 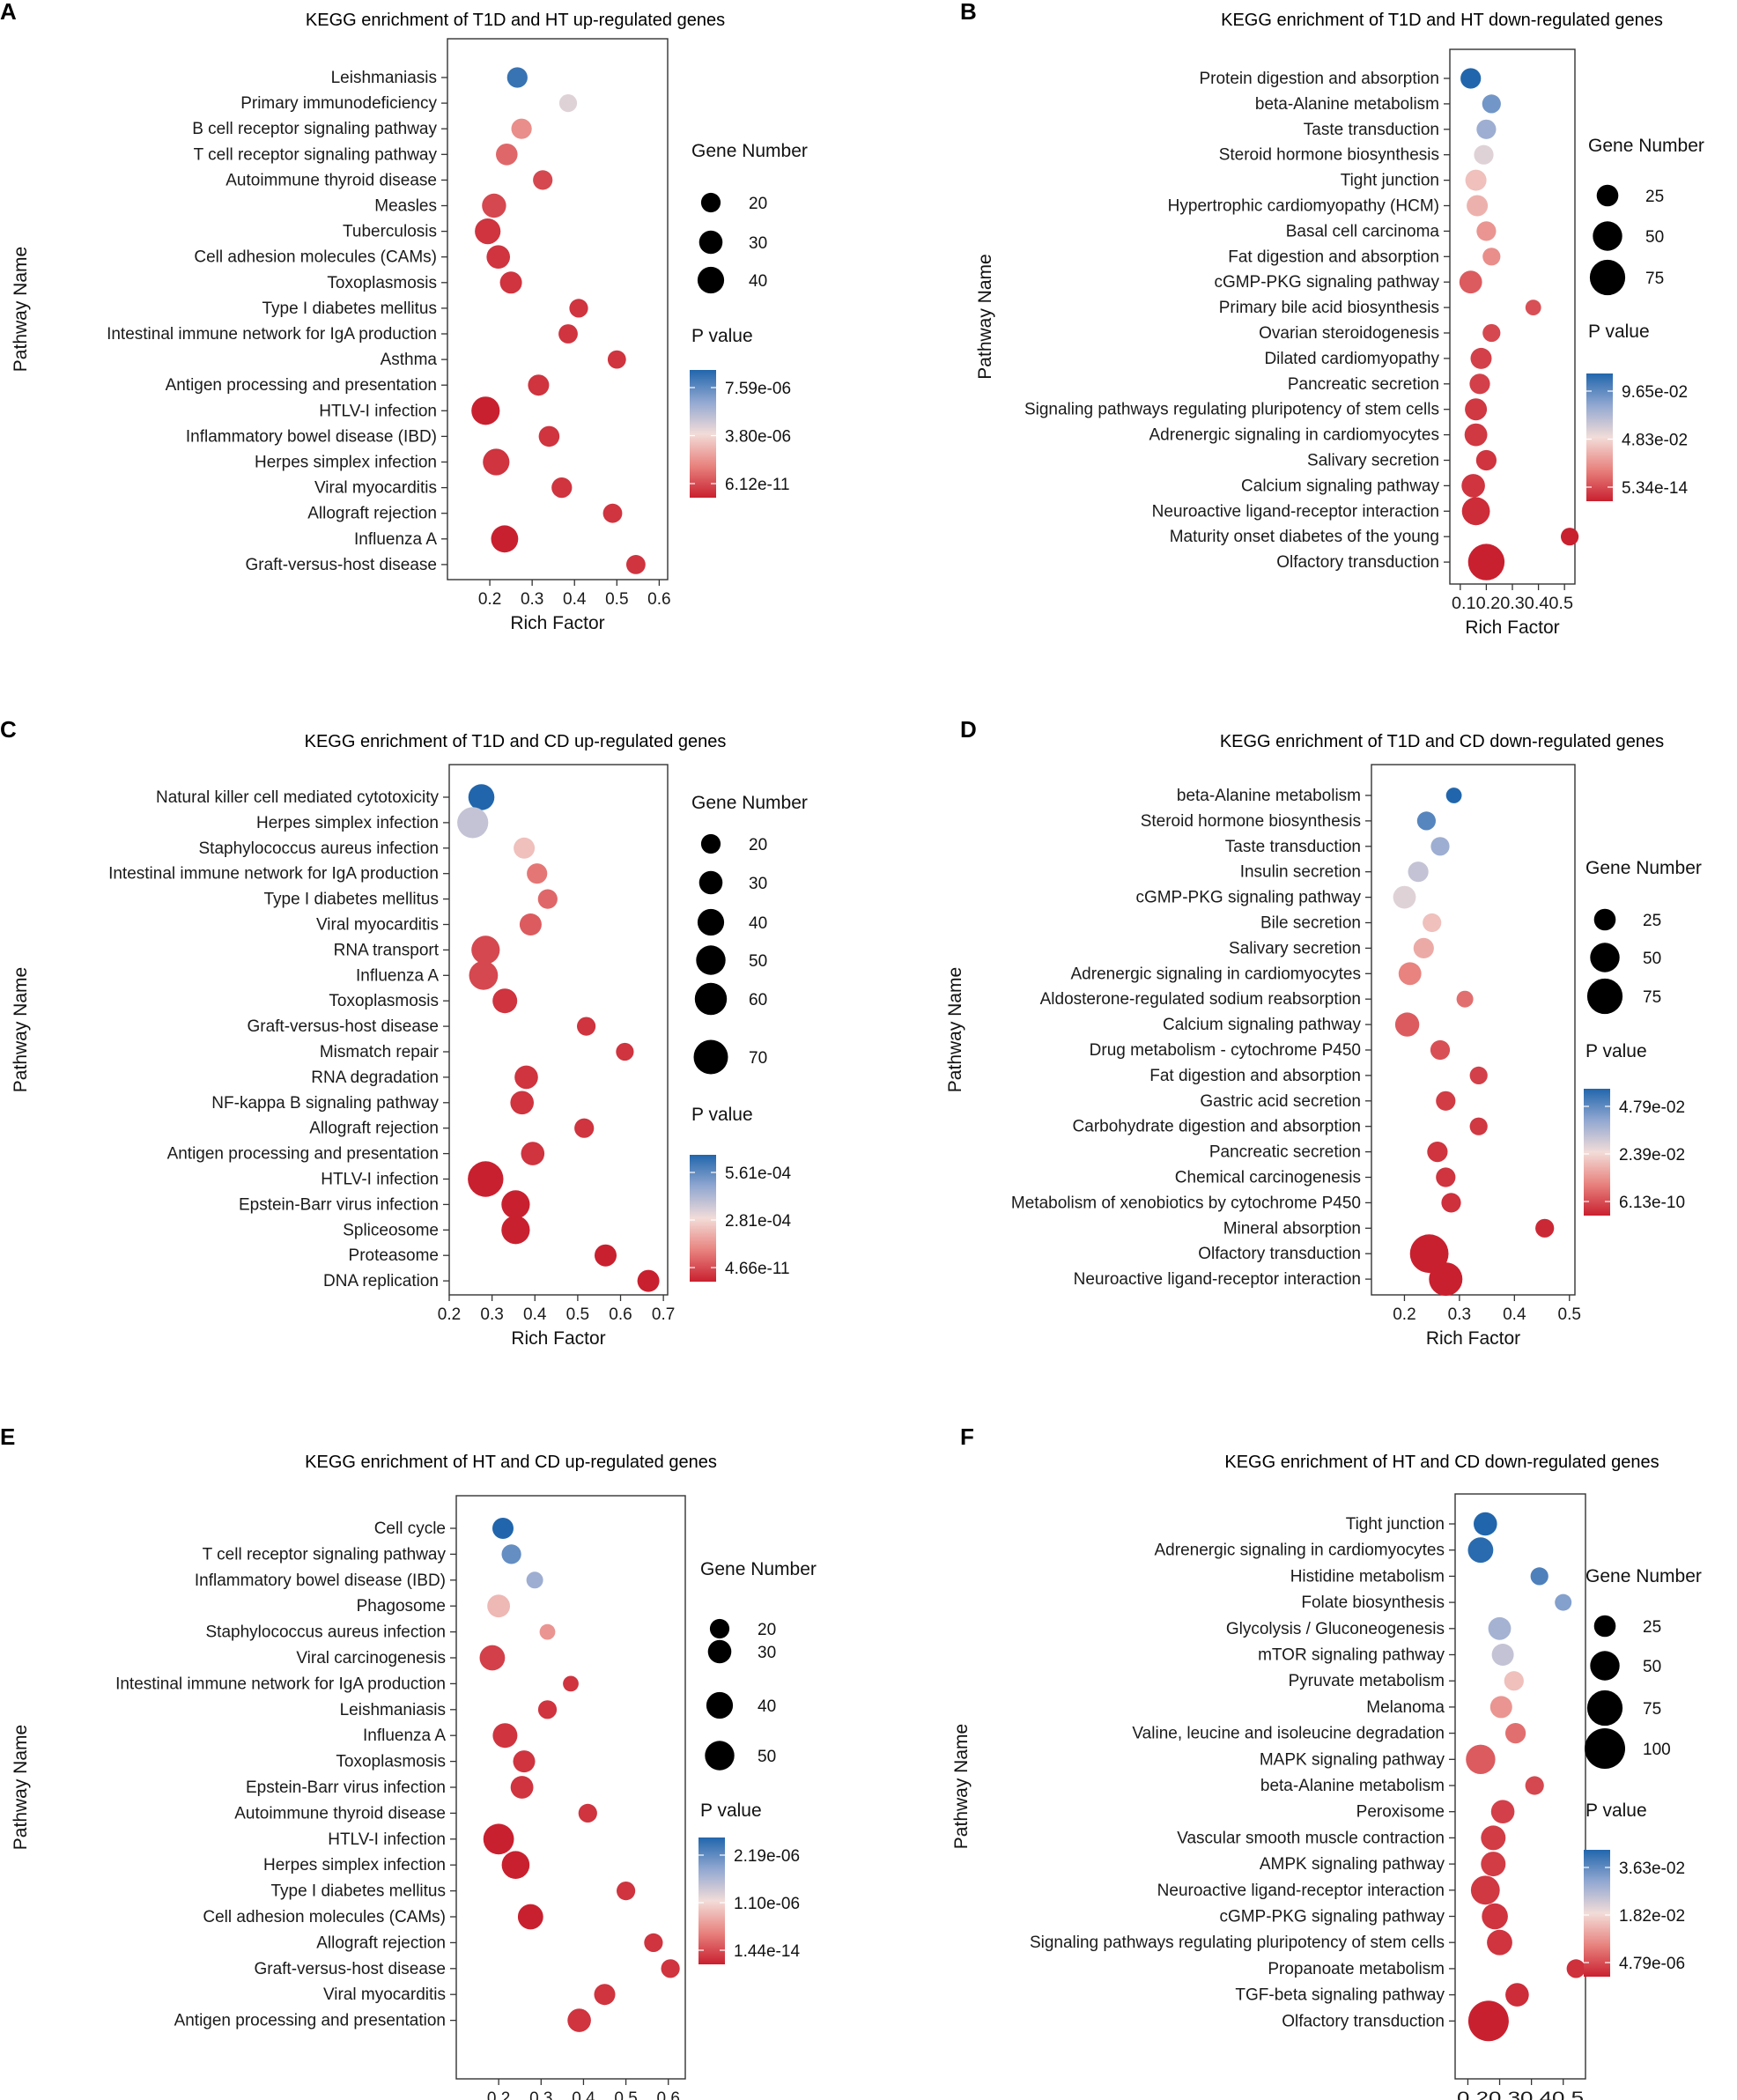 I want to click on size-legend-label: 75, so click(x=1655, y=279).